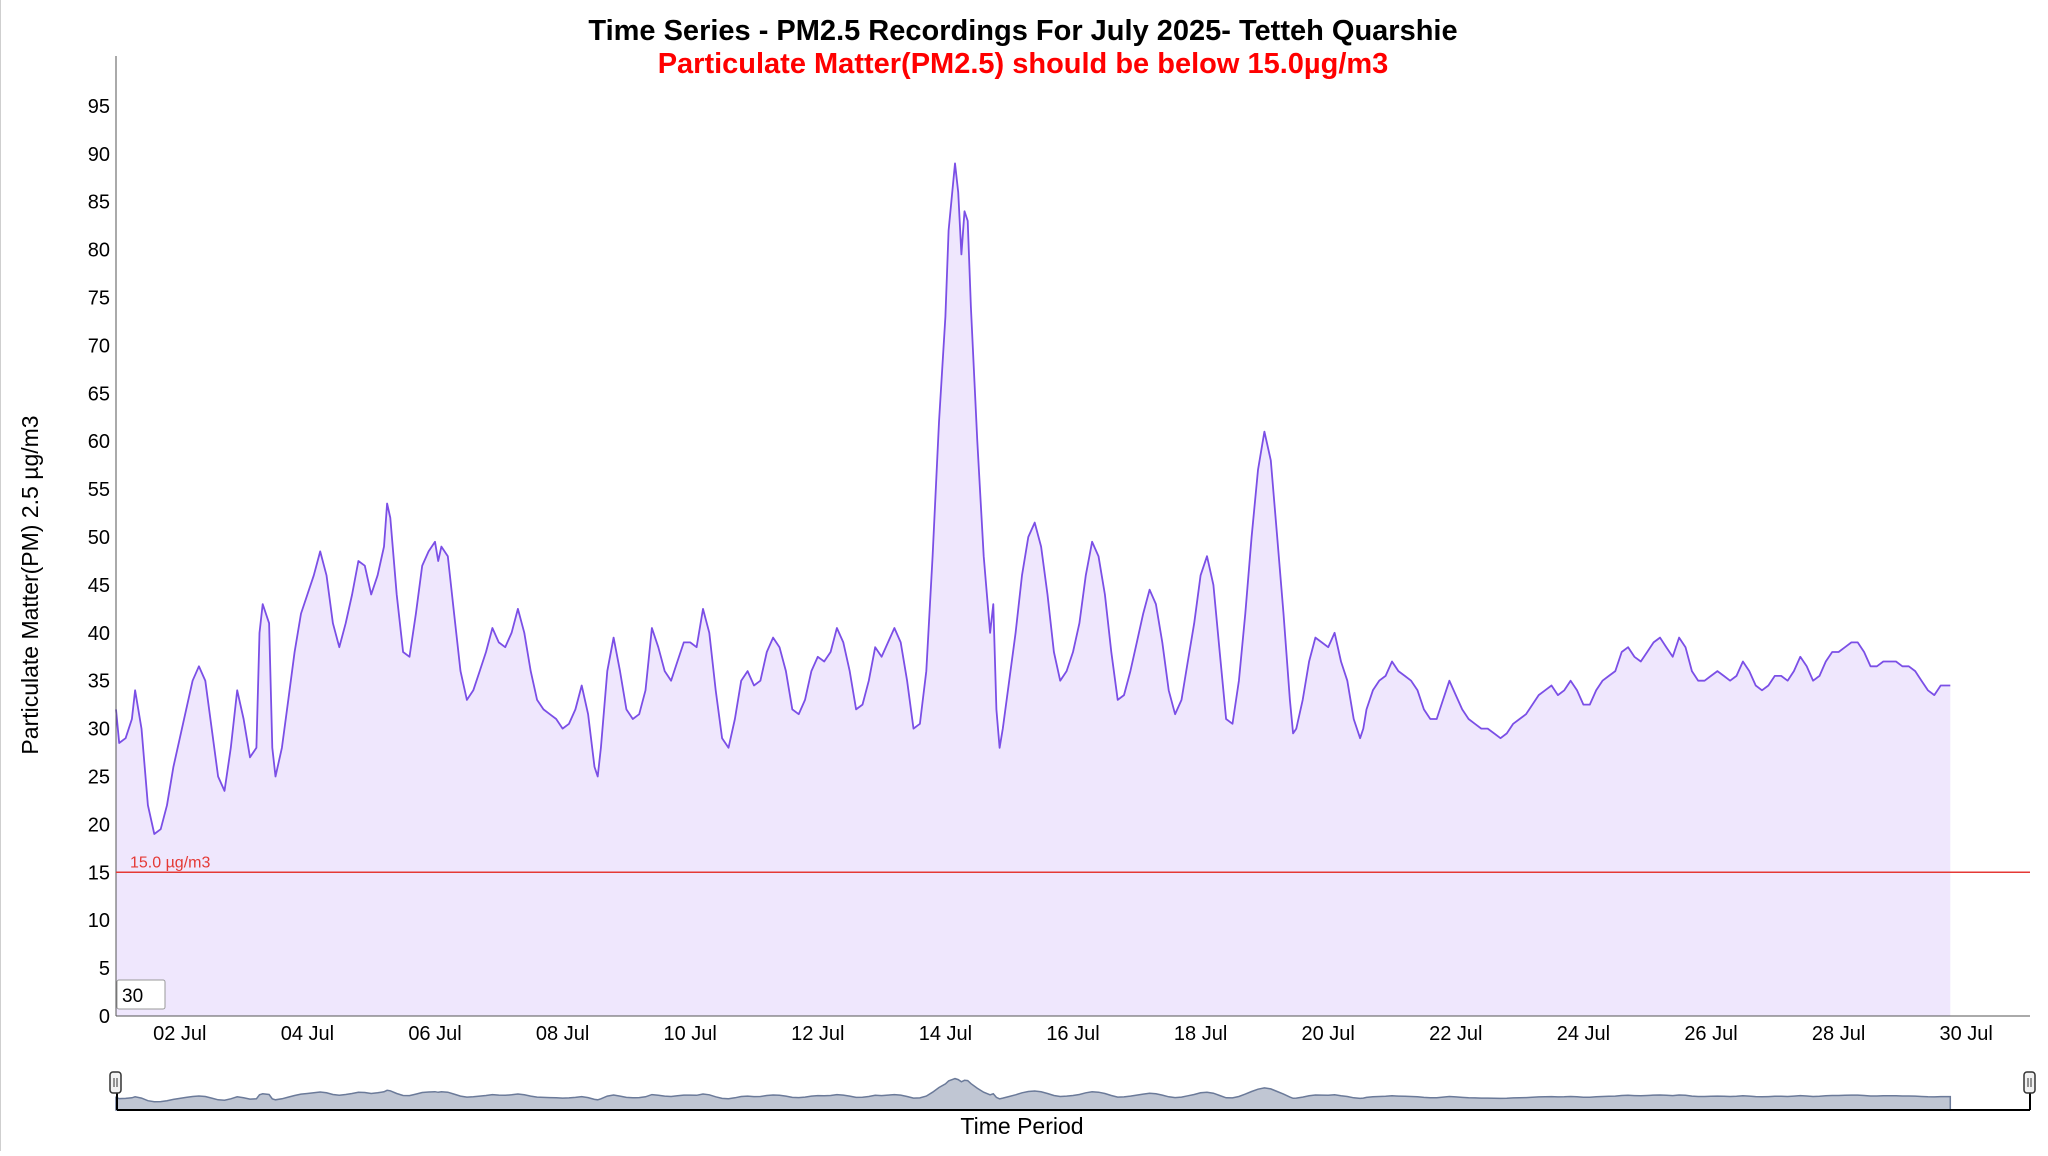 This screenshot has width=2048, height=1156. What do you see at coordinates (99, 586) in the screenshot?
I see `y-tick-label: 45` at bounding box center [99, 586].